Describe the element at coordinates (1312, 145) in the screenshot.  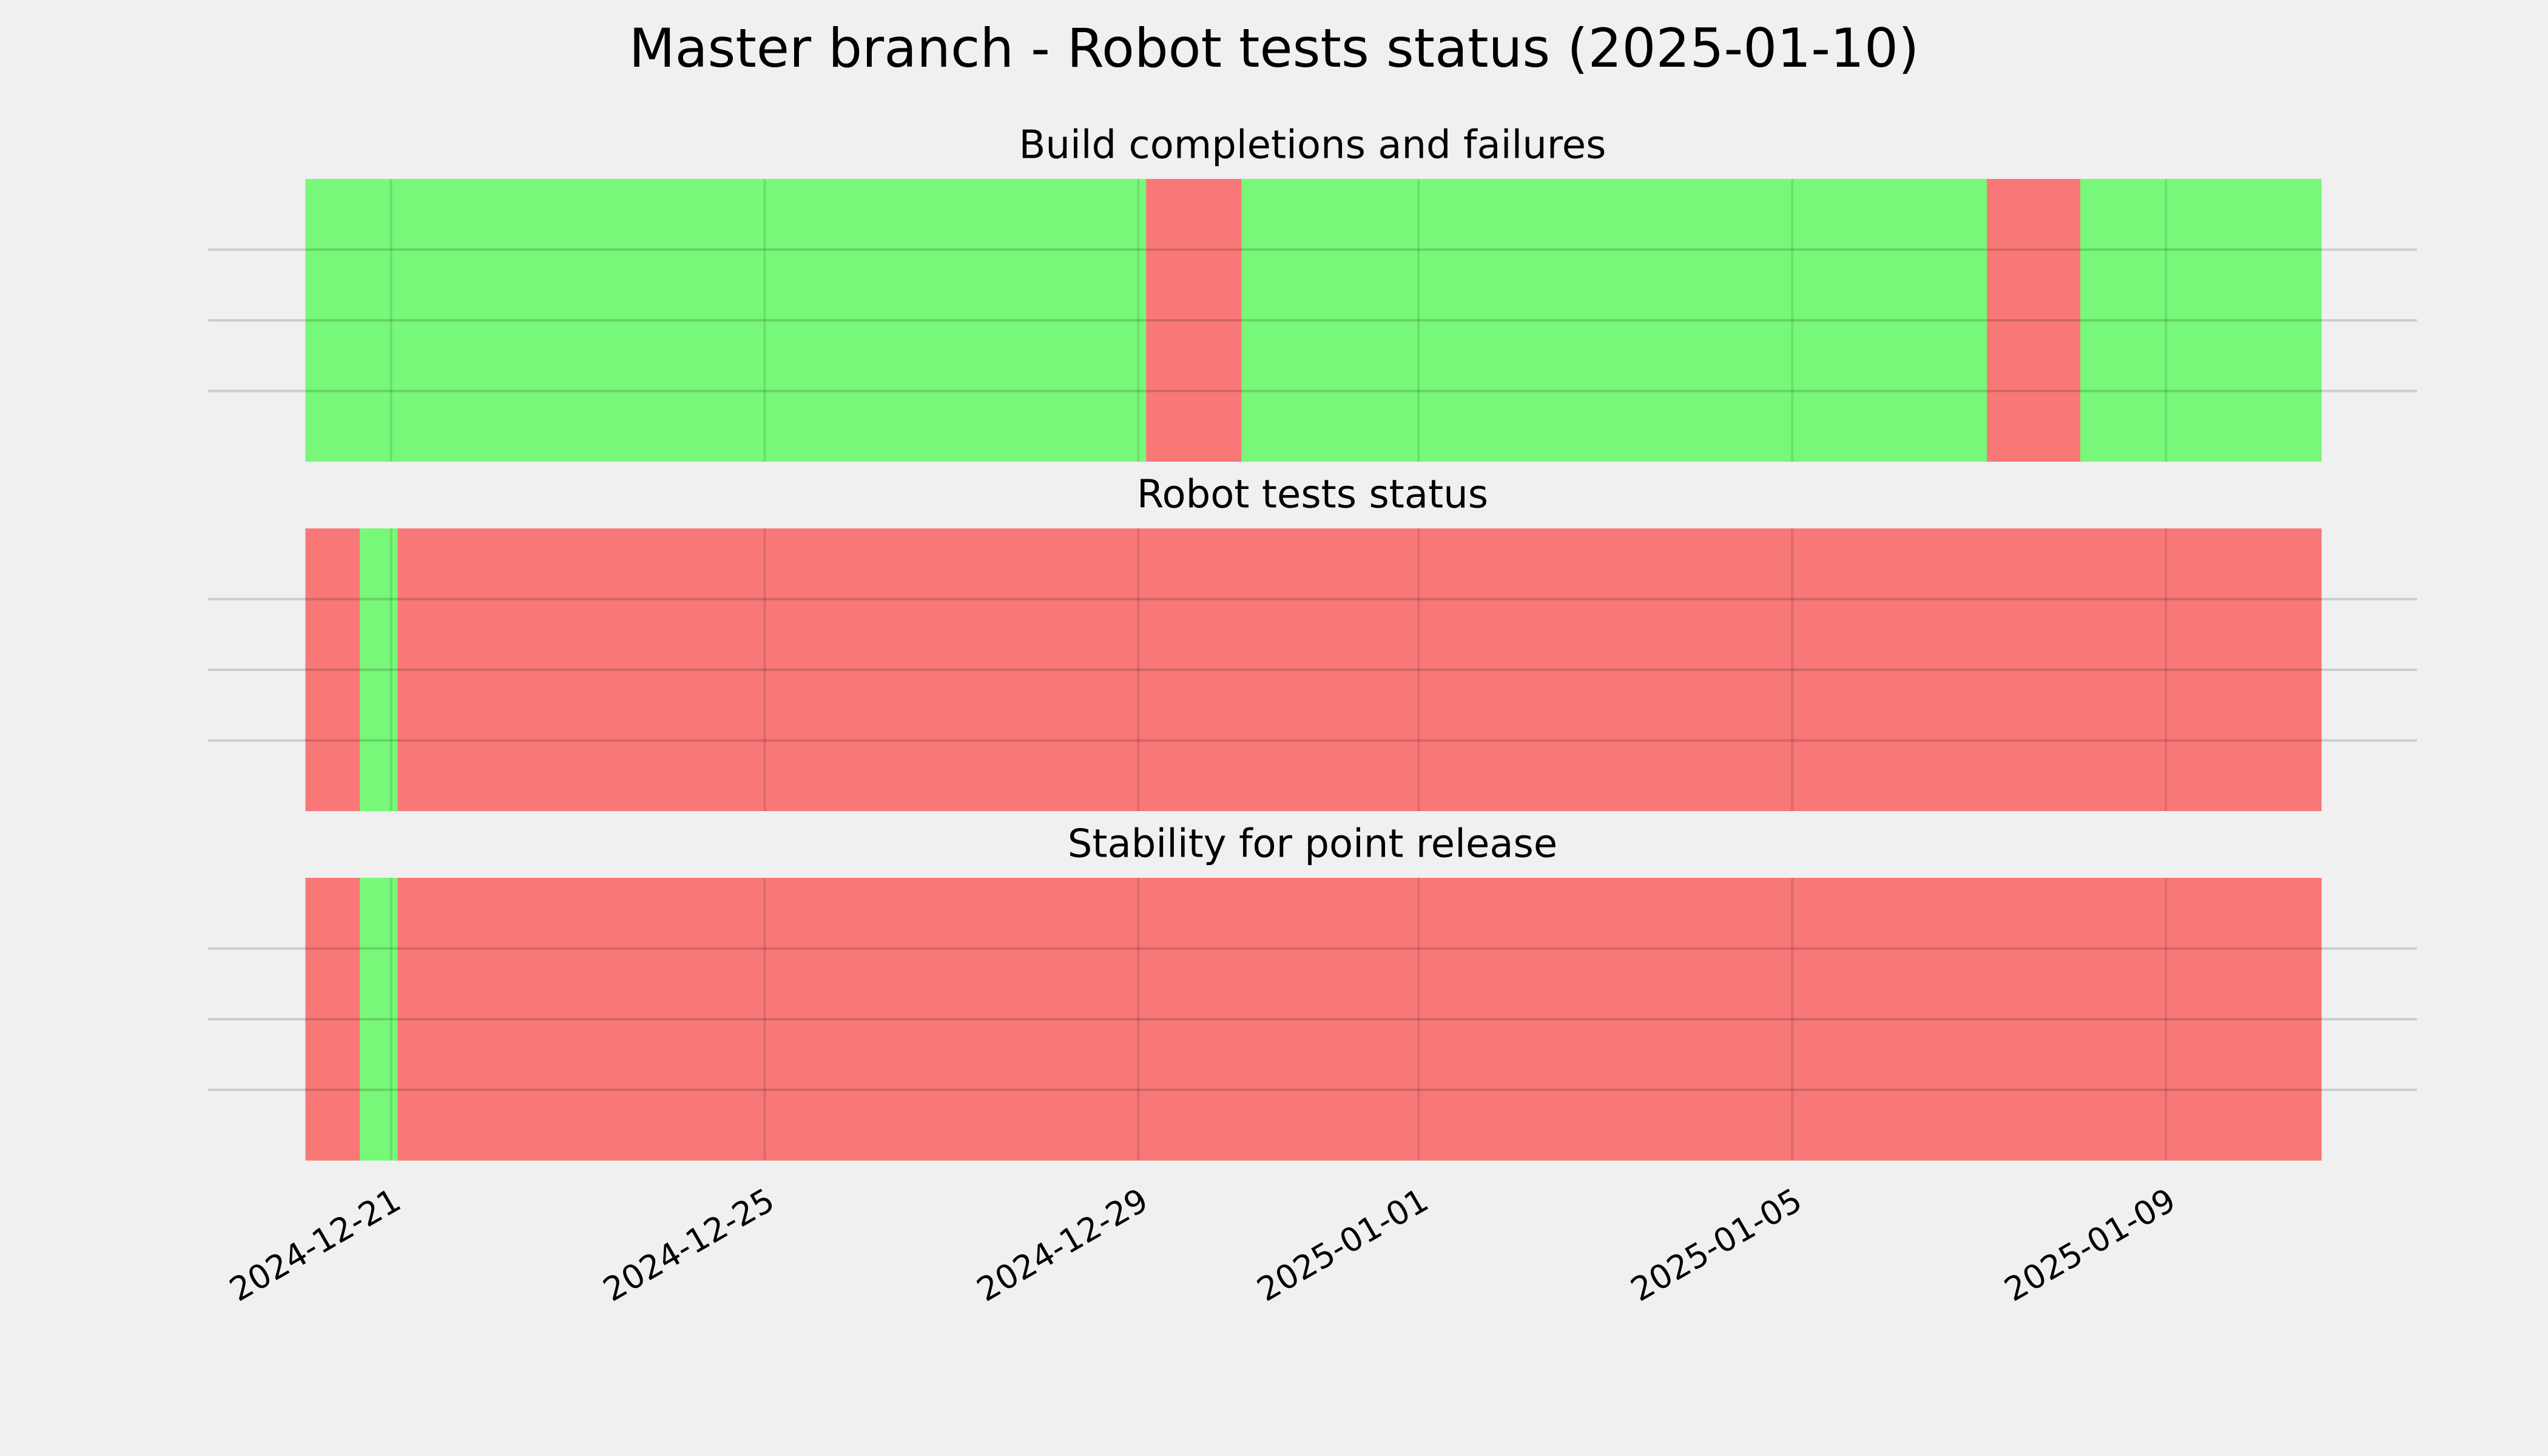
I see `panel-title: Build completions and failures` at that location.